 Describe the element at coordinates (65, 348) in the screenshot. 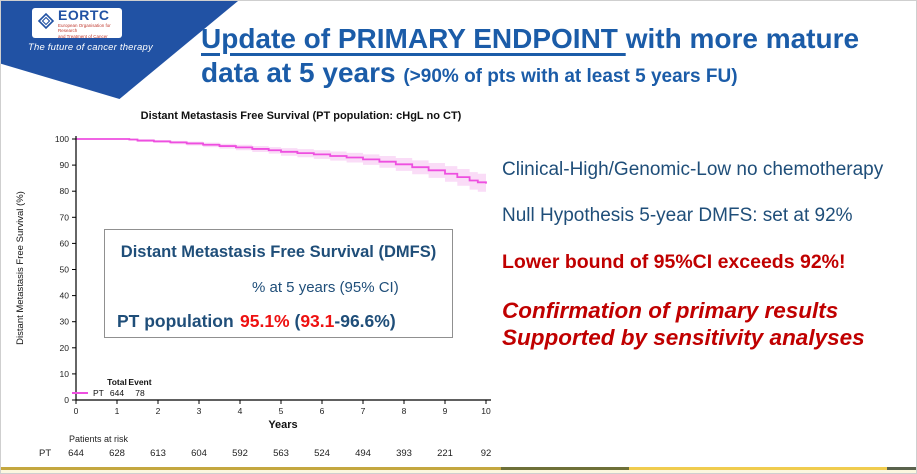

I see `y-tick-label: 20` at that location.